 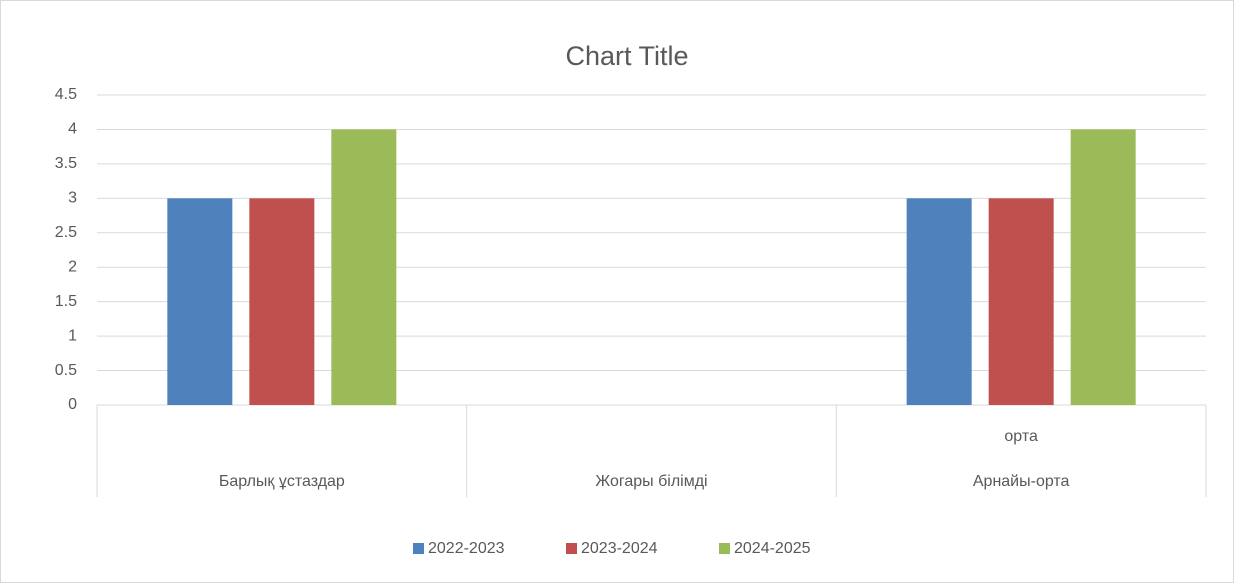 What do you see at coordinates (282, 481) in the screenshot?
I see `x-tick-label: Барлық ұстаздар` at bounding box center [282, 481].